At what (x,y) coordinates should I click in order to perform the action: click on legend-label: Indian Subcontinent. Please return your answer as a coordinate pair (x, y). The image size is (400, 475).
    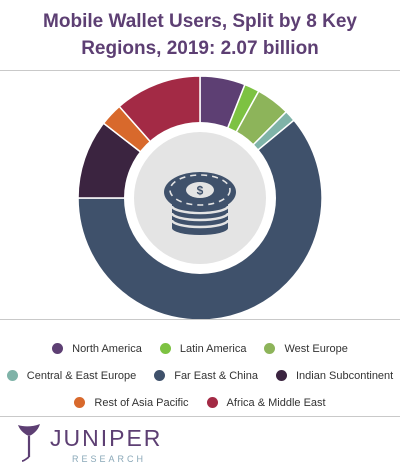
    Looking at the image, I should click on (344, 375).